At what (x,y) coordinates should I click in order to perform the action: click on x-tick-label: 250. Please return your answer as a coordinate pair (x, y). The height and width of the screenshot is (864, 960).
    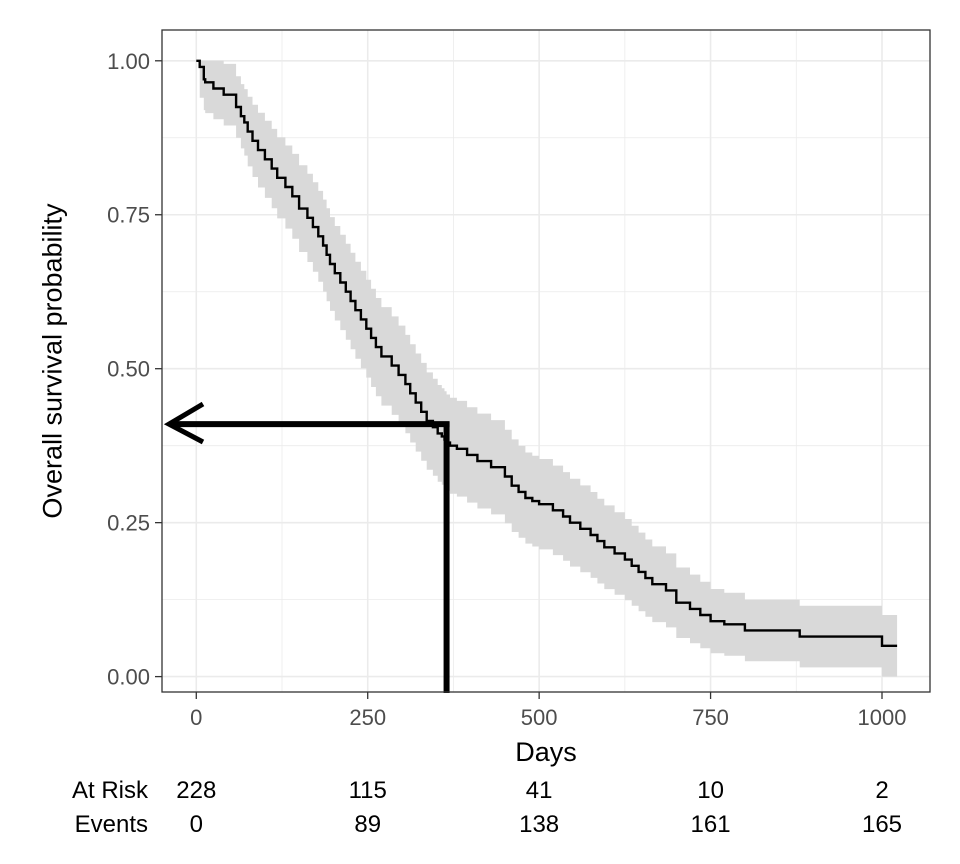
    Looking at the image, I should click on (367, 717).